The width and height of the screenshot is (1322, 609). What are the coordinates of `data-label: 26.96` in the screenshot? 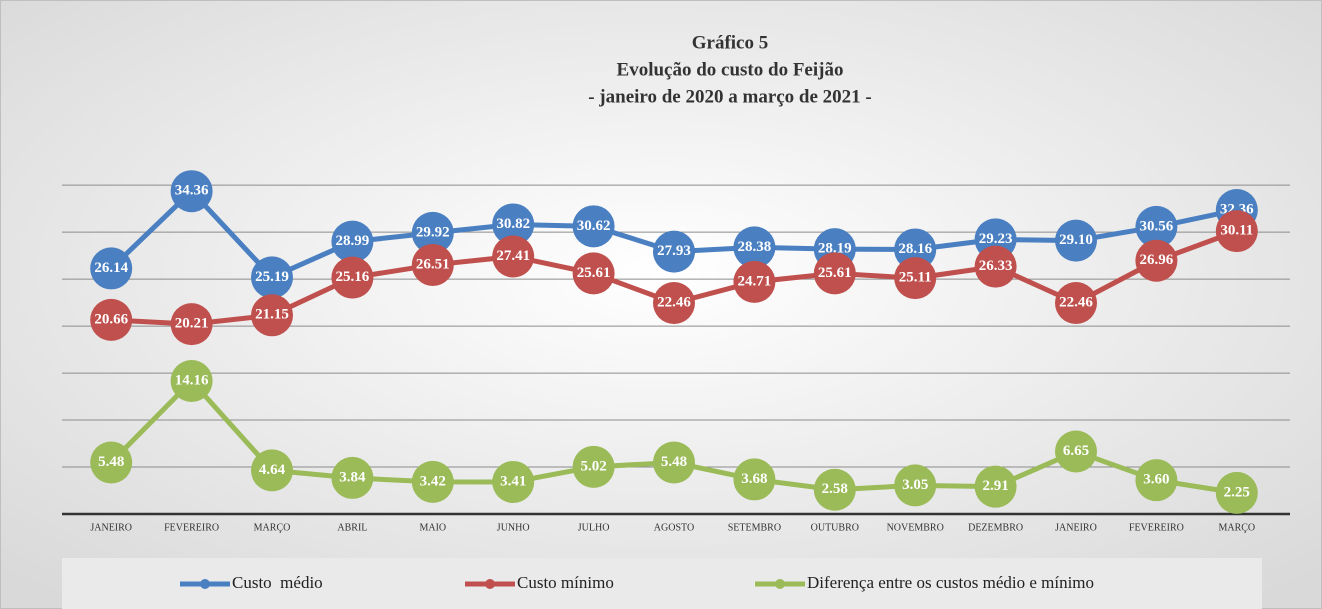 It's located at (1157, 260).